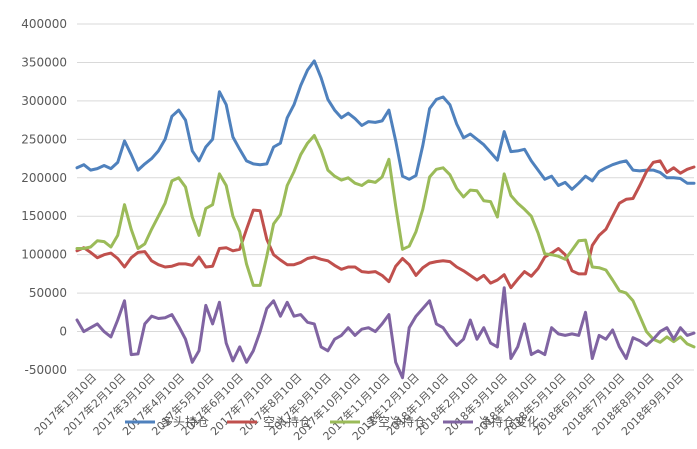 The height and width of the screenshot is (449, 697). What do you see at coordinates (287, 421) in the screenshot?
I see `legend-label: 空头持仓` at bounding box center [287, 421].